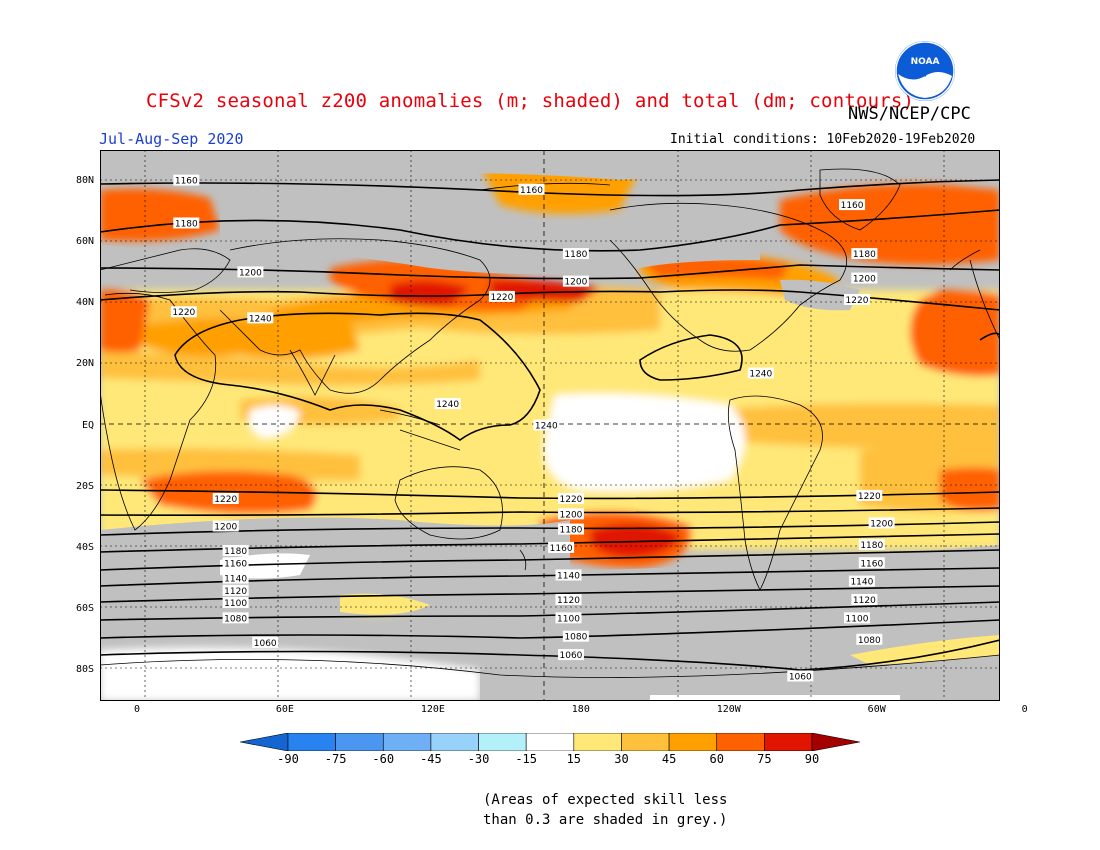 This screenshot has height=850, width=1100. Describe the element at coordinates (84, 486) in the screenshot. I see `lat-label: 20S` at that location.